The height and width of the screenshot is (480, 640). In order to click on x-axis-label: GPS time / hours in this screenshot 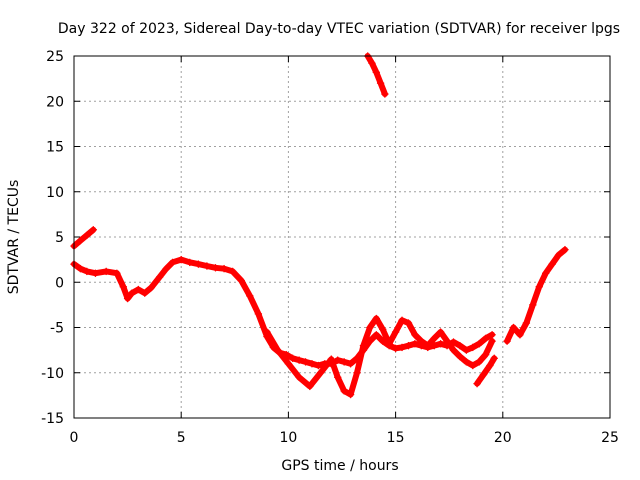, I will do `click(339, 466)`.